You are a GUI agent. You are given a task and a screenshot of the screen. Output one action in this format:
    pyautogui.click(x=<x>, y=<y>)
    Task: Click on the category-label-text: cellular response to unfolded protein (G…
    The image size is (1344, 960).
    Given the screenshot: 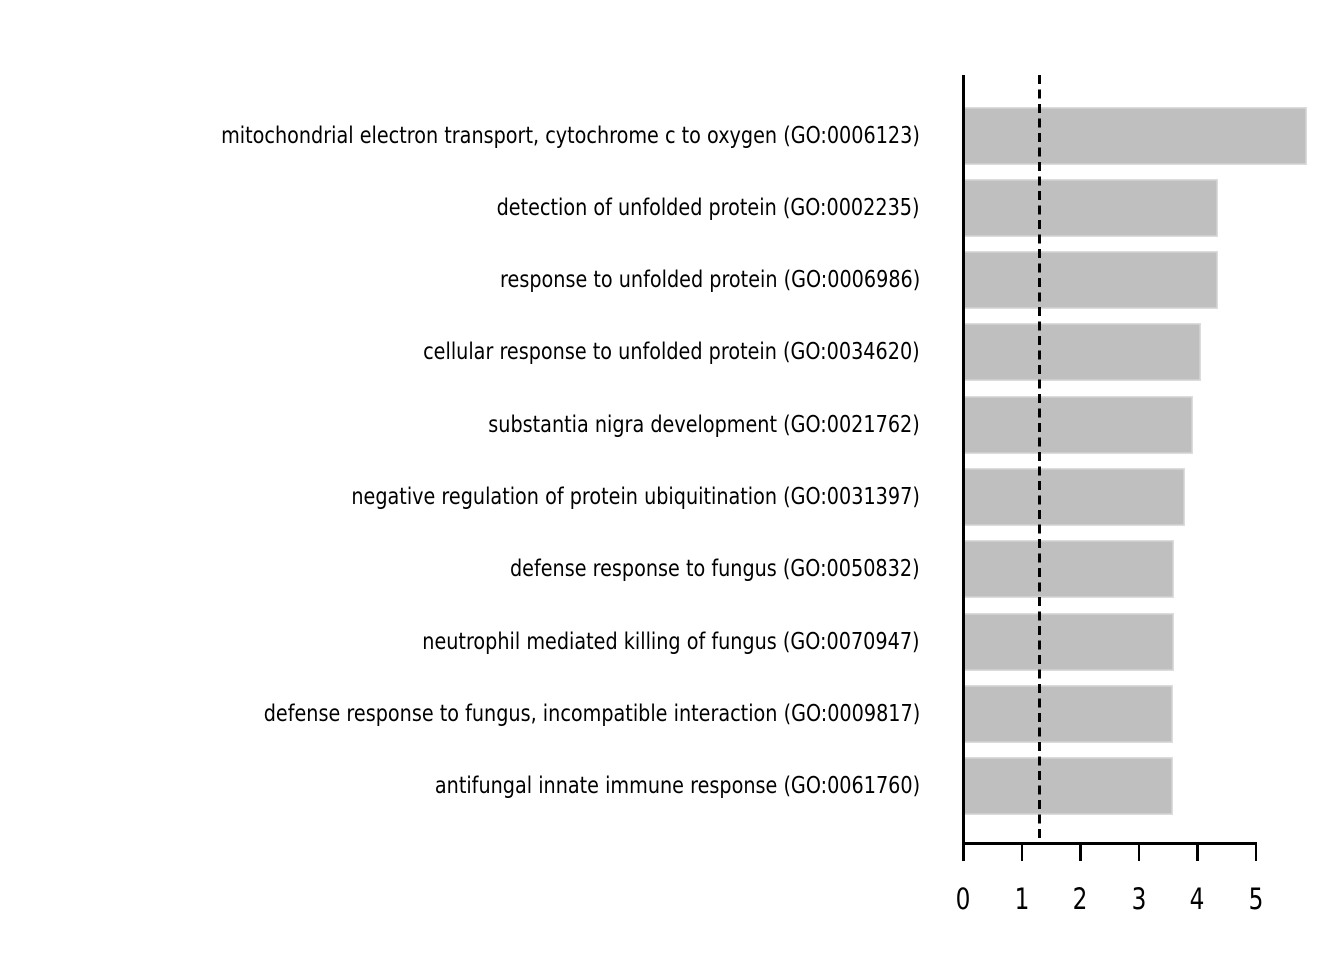 What is the action you would take?
    pyautogui.click(x=671, y=352)
    